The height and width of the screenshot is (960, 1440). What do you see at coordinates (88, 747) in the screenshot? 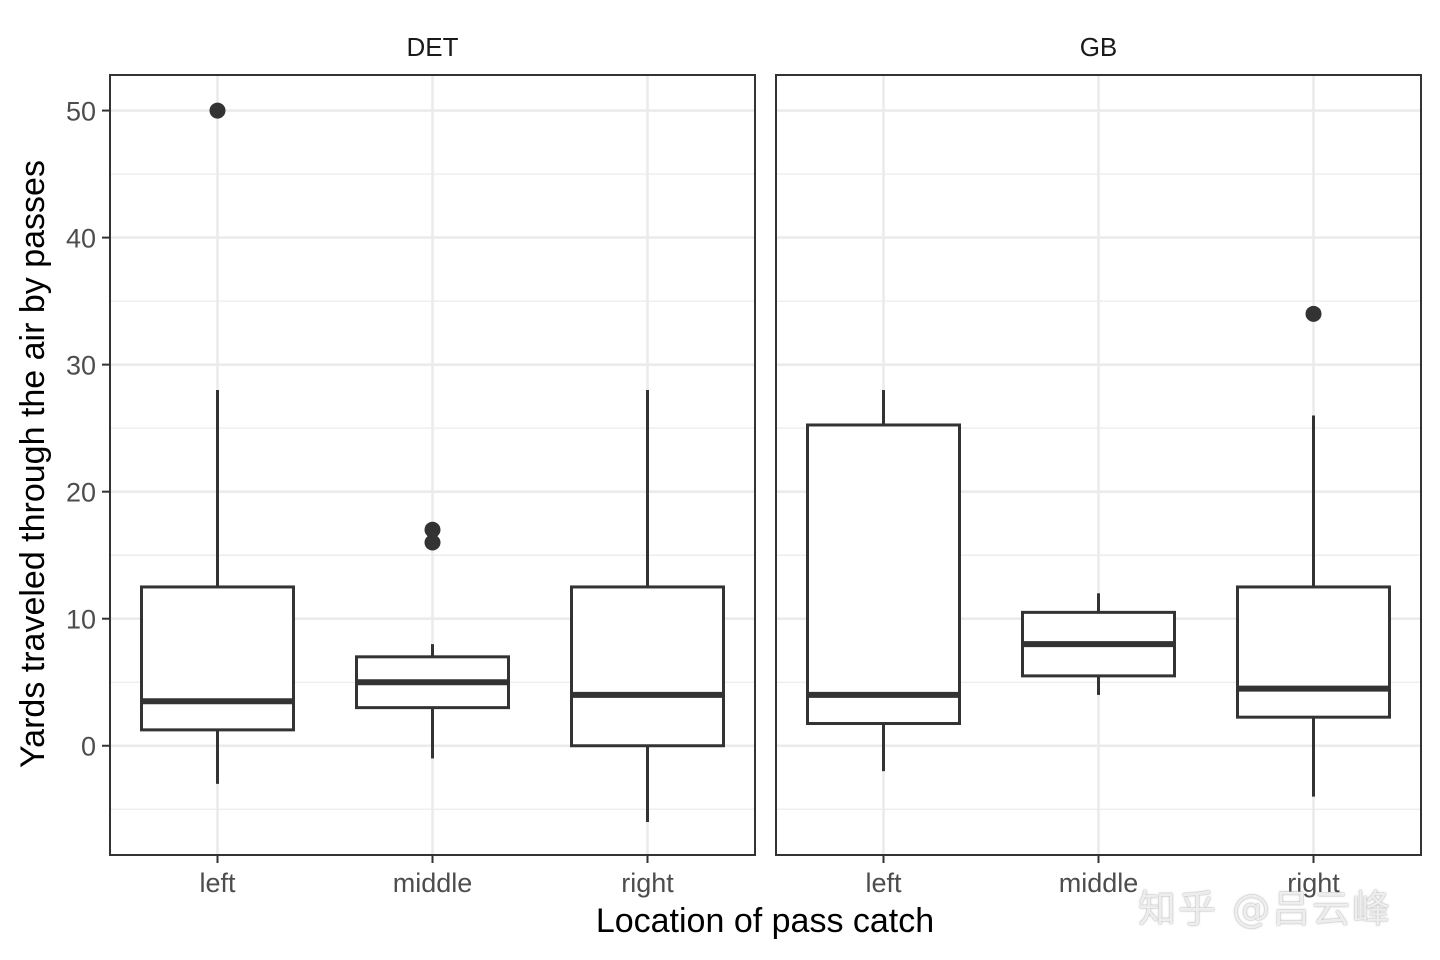
I see `y-tick-label: 0` at bounding box center [88, 747].